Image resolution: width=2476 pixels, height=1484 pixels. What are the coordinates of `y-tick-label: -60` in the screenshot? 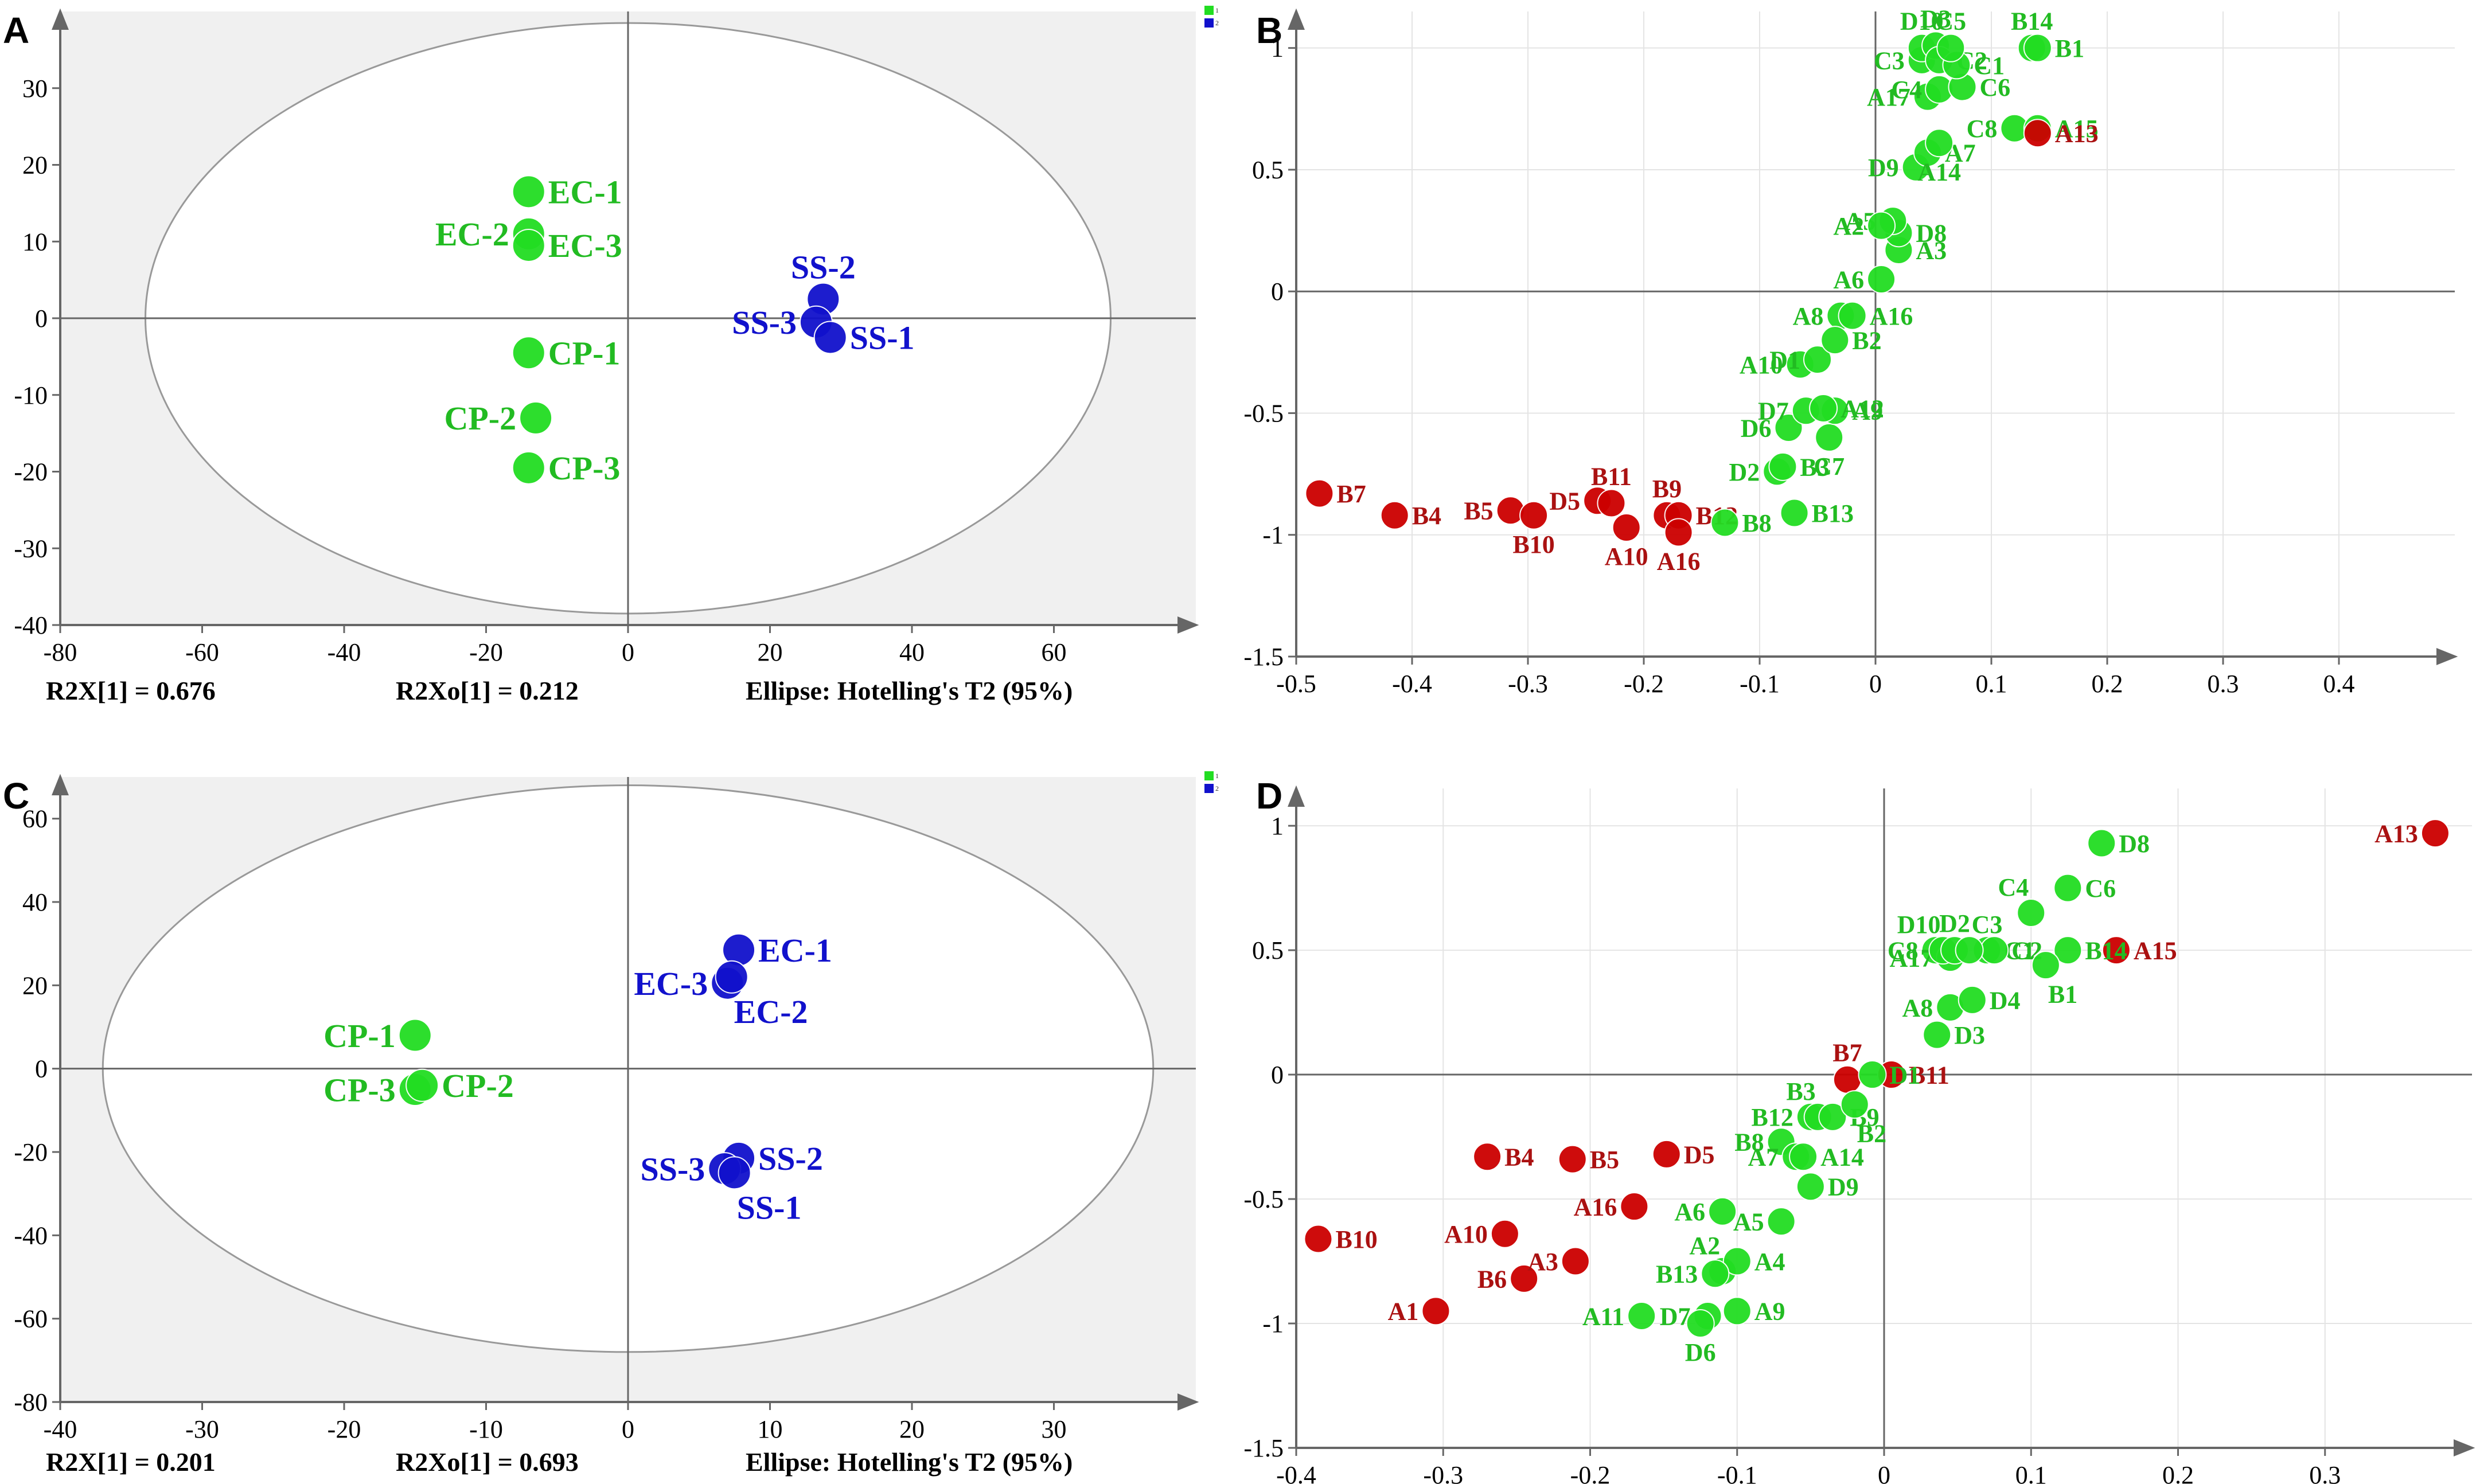 It's located at (31, 1319).